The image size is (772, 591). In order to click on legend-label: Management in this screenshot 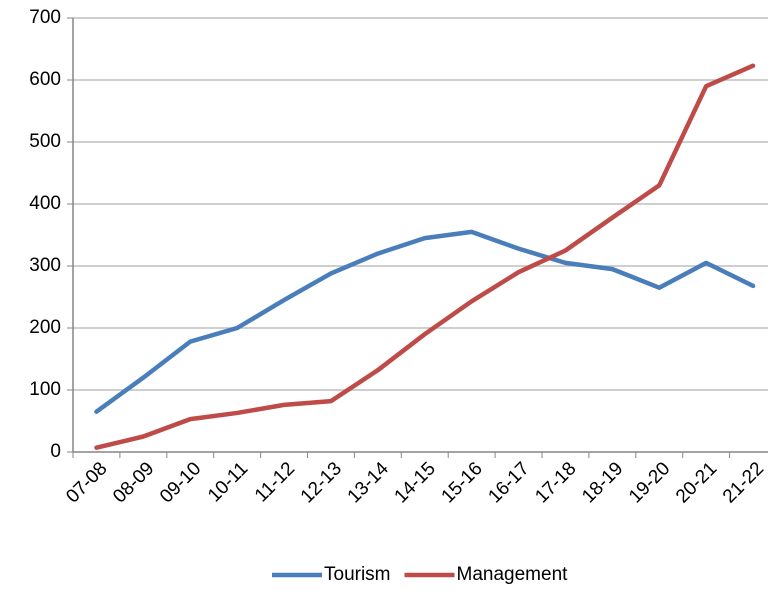, I will do `click(513, 574)`.